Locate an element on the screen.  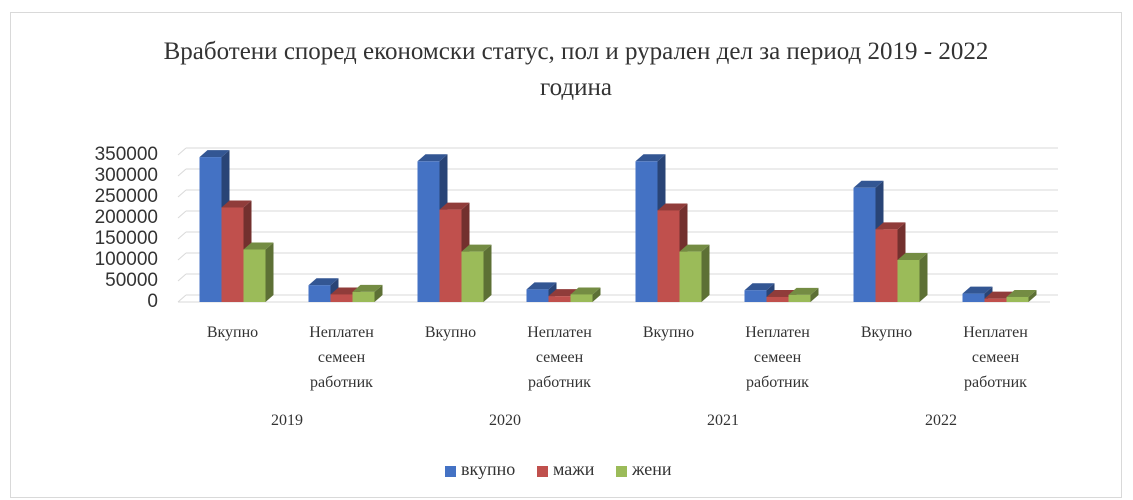
y-tick-label: 150000 is located at coordinates (126, 238).